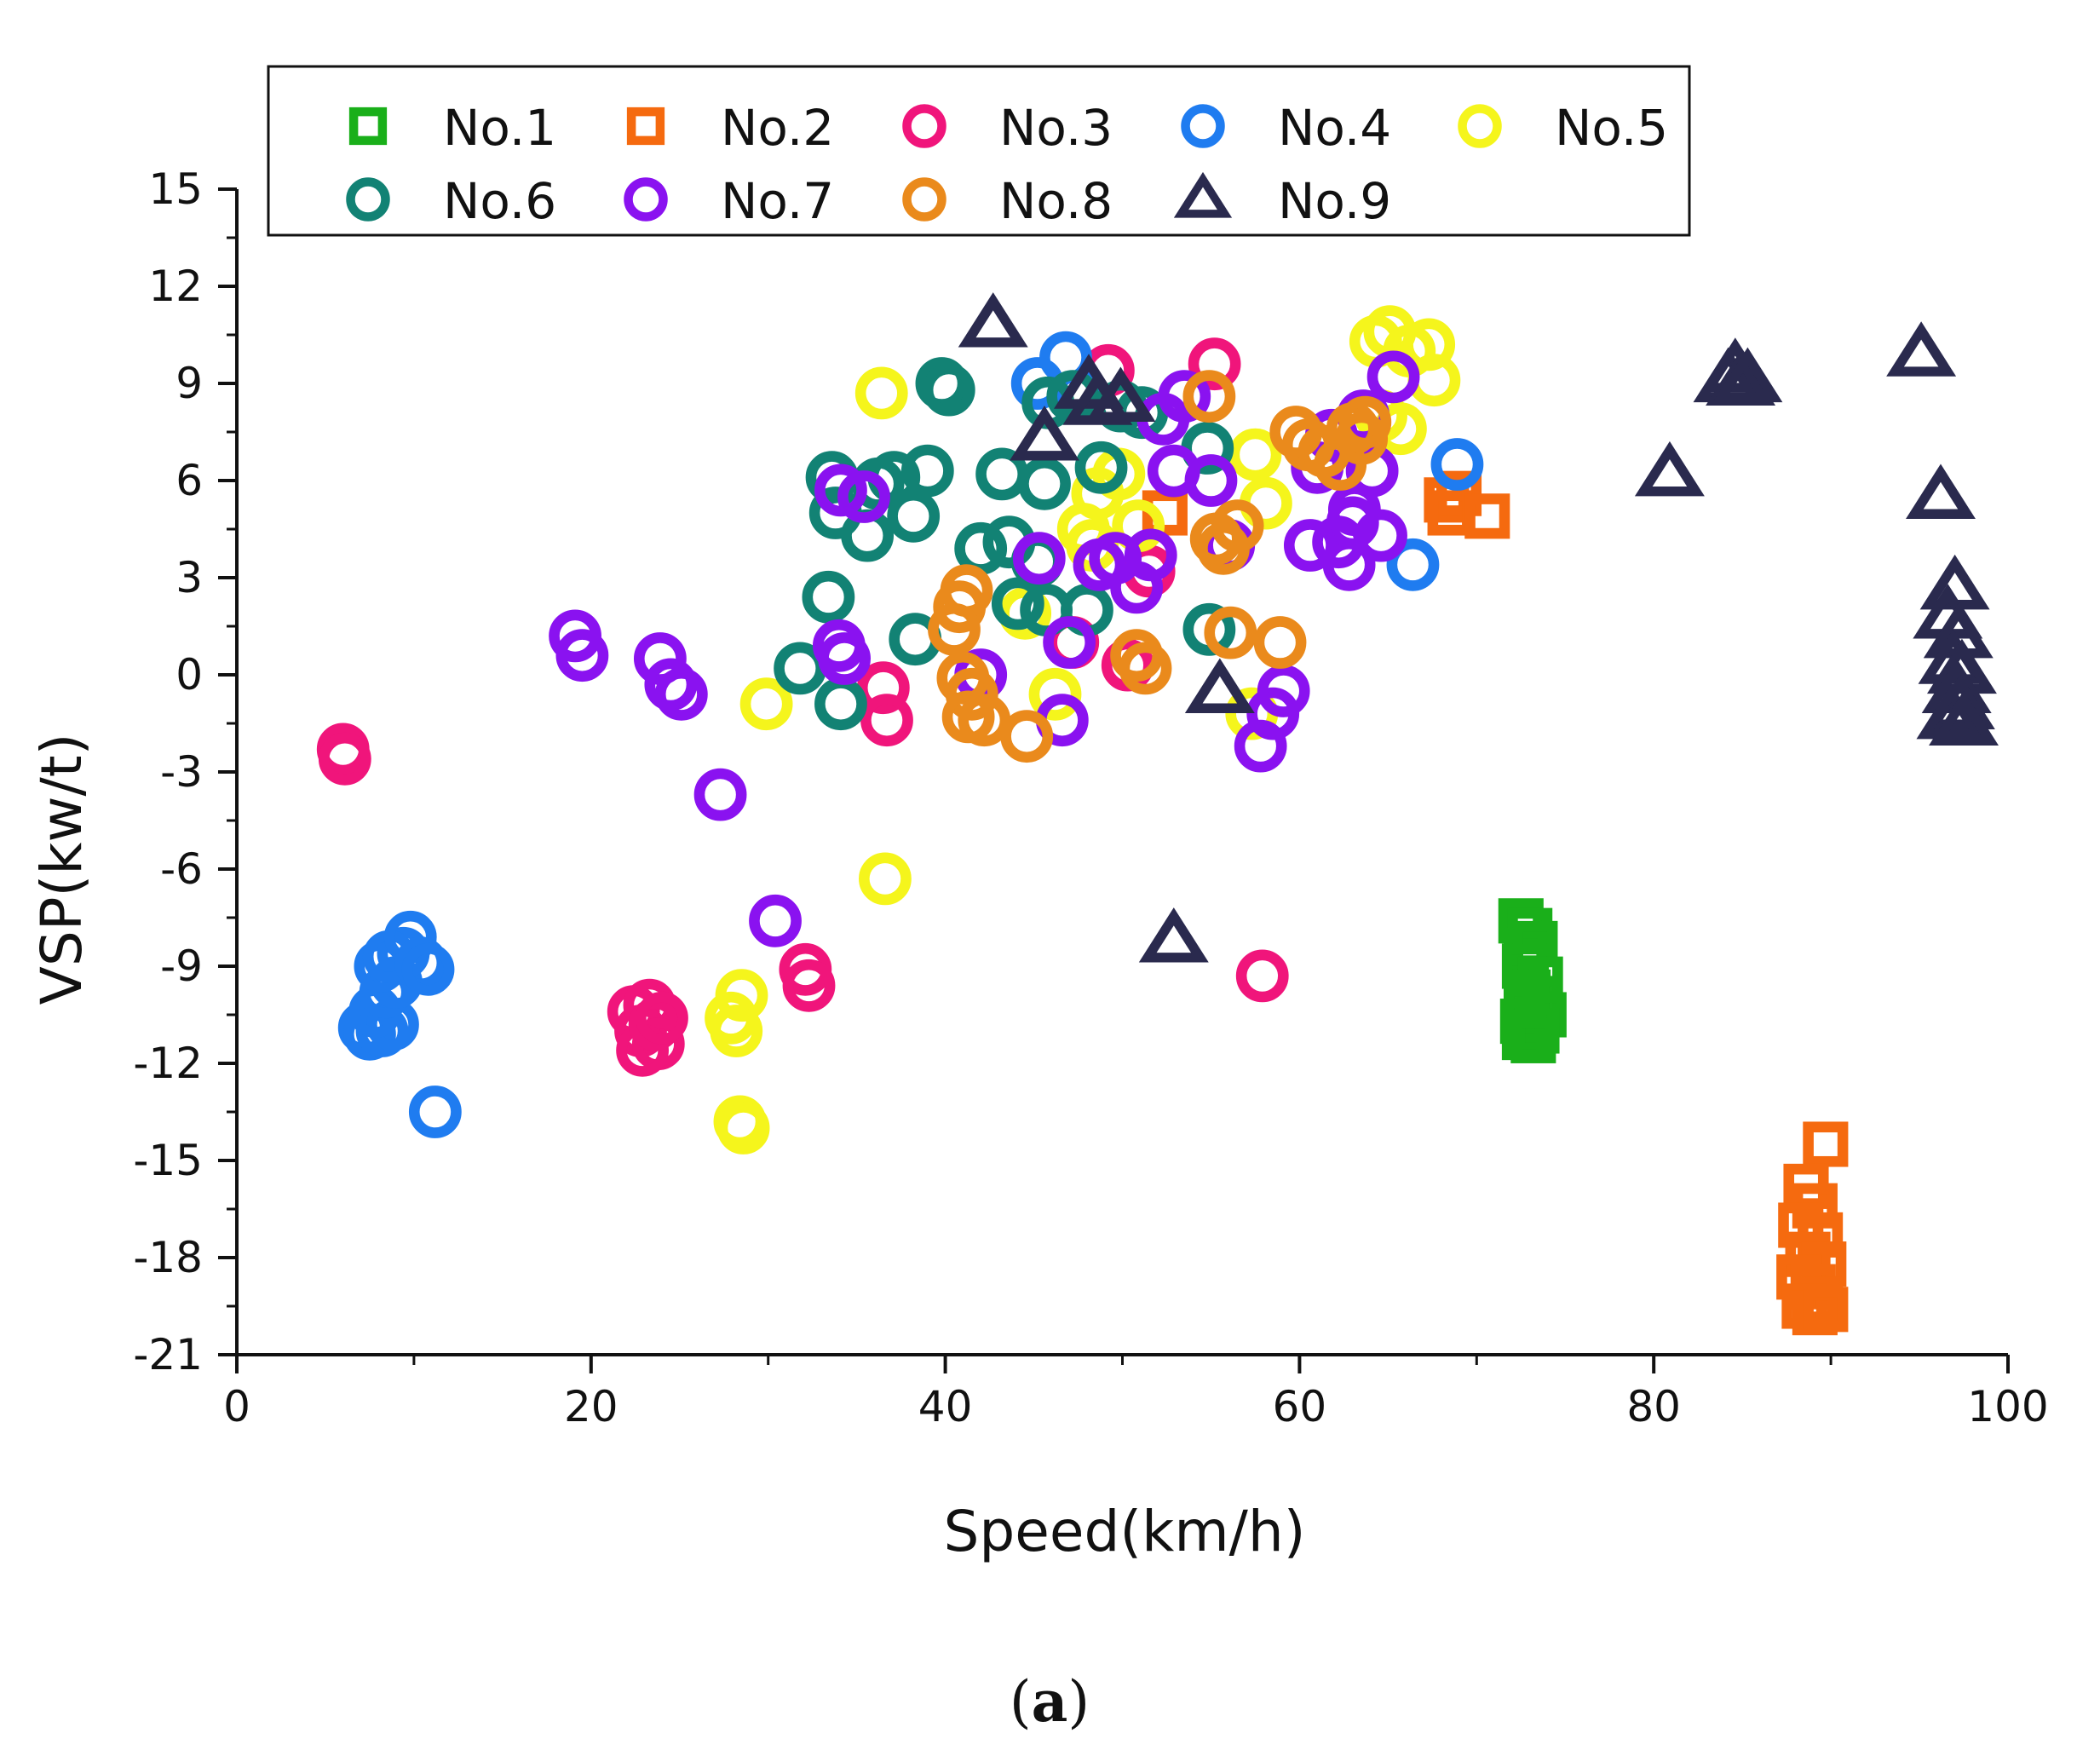  Describe the element at coordinates (2008, 1406) in the screenshot. I see `x-tick-label: 100` at that location.